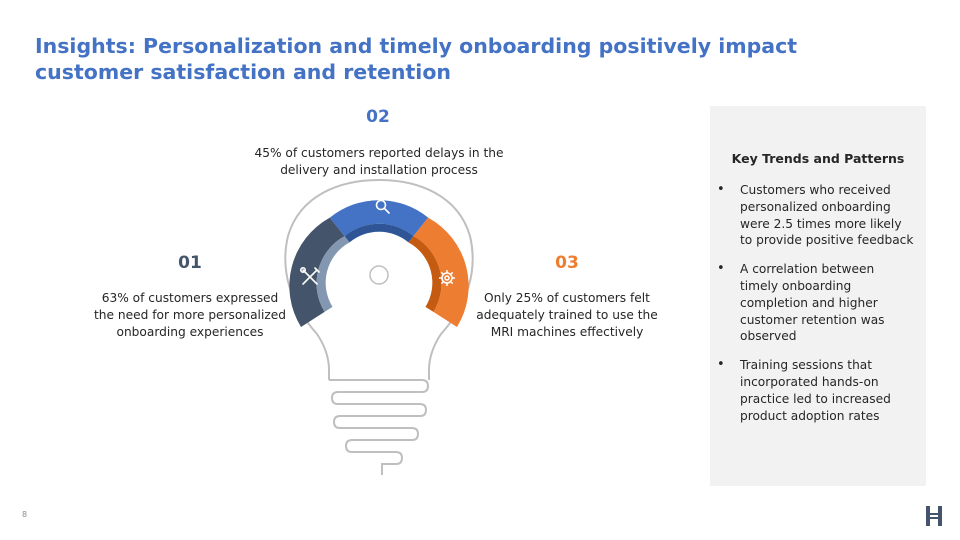  What do you see at coordinates (934, 516) in the screenshot?
I see `brand-logo-icon` at bounding box center [934, 516].